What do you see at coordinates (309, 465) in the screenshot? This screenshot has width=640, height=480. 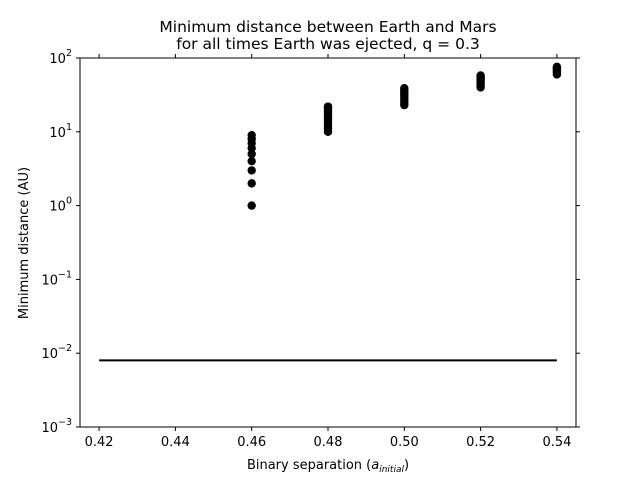 I see `x-axis-label-main: Binary separation (` at bounding box center [309, 465].